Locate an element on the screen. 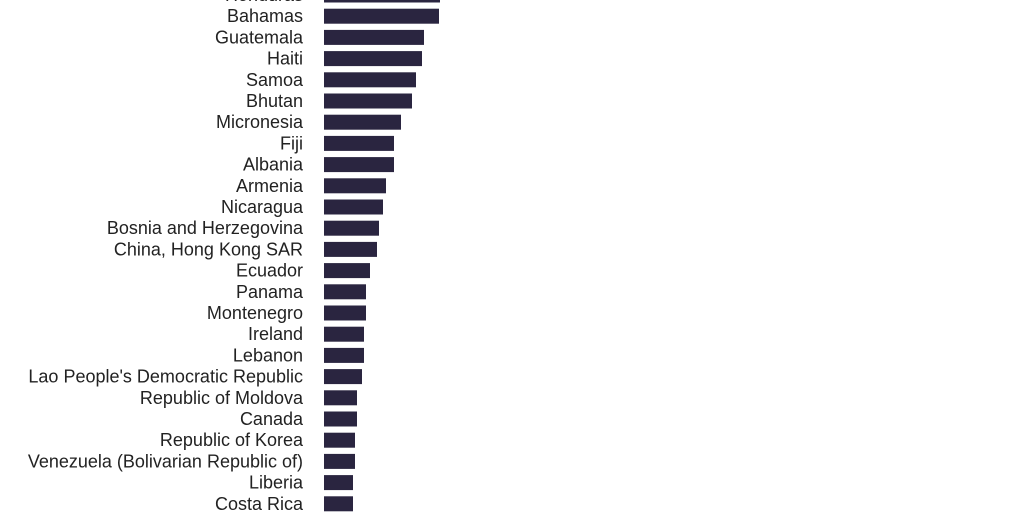 The width and height of the screenshot is (1024, 512). category-label: Nicaragua is located at coordinates (262, 207).